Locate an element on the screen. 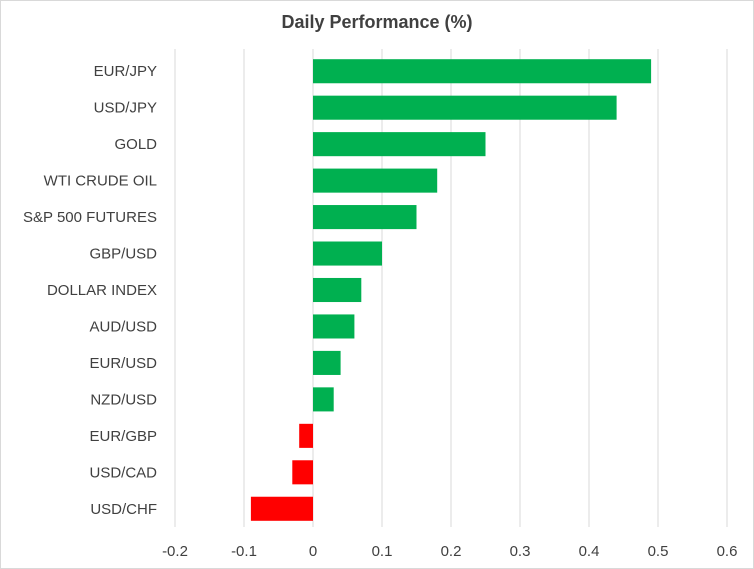 Image resolution: width=754 pixels, height=569 pixels. x-tick-label: 0.4 is located at coordinates (589, 551).